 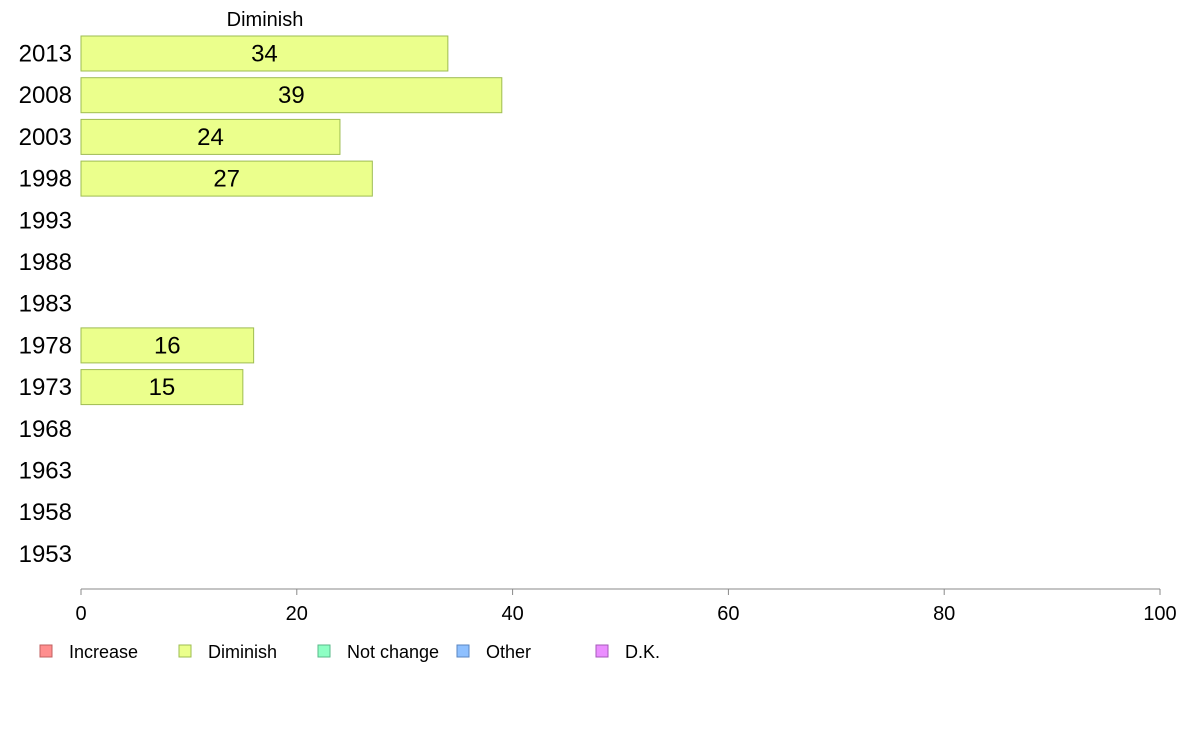 What do you see at coordinates (242, 652) in the screenshot?
I see `legend-label-diminish: Diminish` at bounding box center [242, 652].